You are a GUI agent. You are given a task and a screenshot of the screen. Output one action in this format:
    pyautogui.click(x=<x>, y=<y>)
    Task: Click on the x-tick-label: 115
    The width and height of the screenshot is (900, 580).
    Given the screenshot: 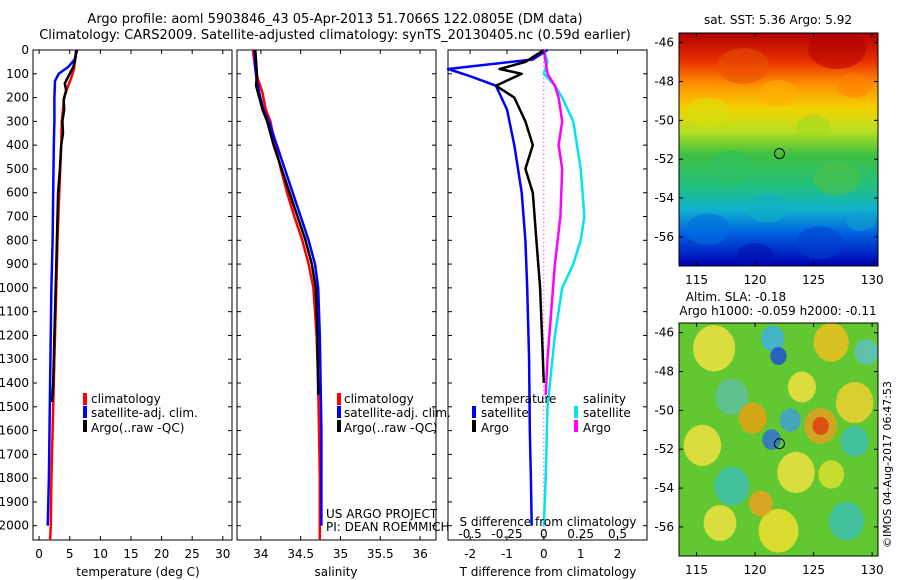 What is the action you would take?
    pyautogui.click(x=696, y=570)
    